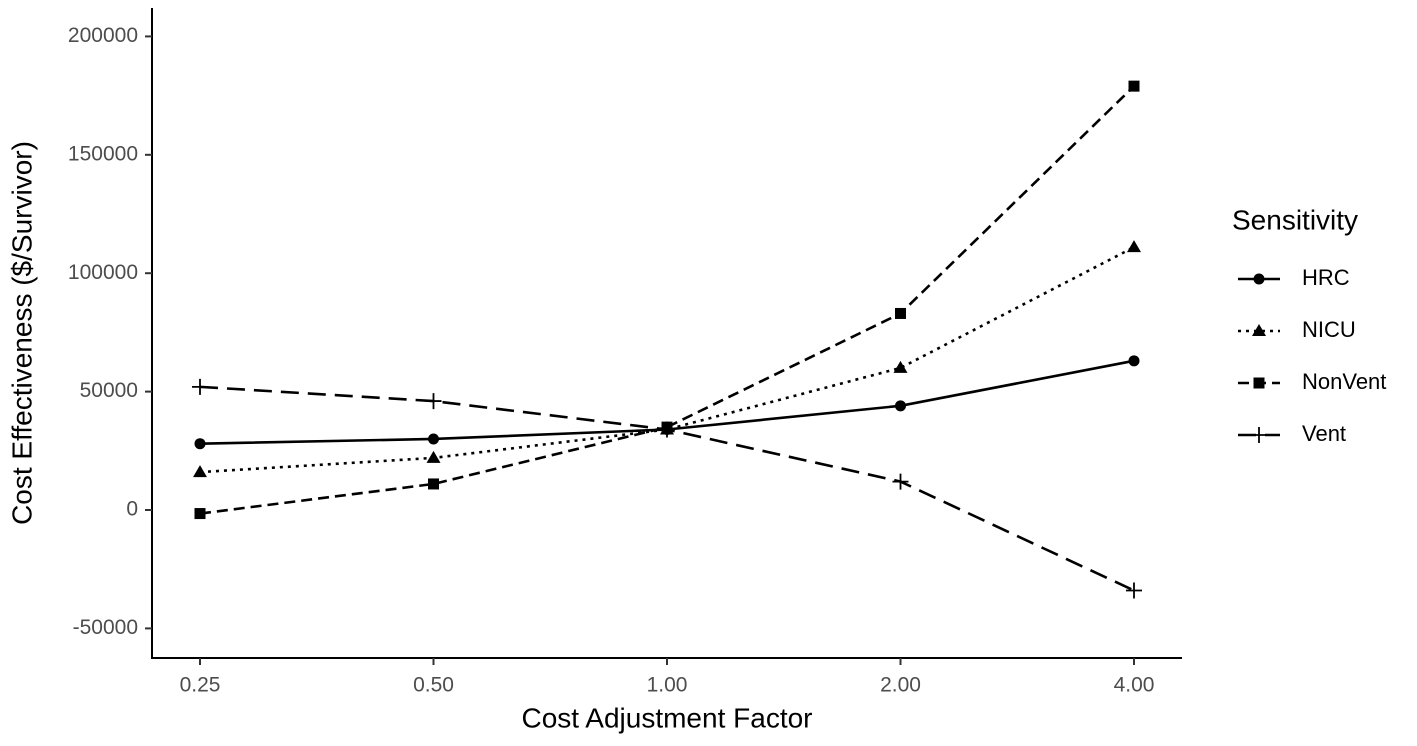  What do you see at coordinates (1344, 381) in the screenshot?
I see `legend-label: NonVent` at bounding box center [1344, 381].